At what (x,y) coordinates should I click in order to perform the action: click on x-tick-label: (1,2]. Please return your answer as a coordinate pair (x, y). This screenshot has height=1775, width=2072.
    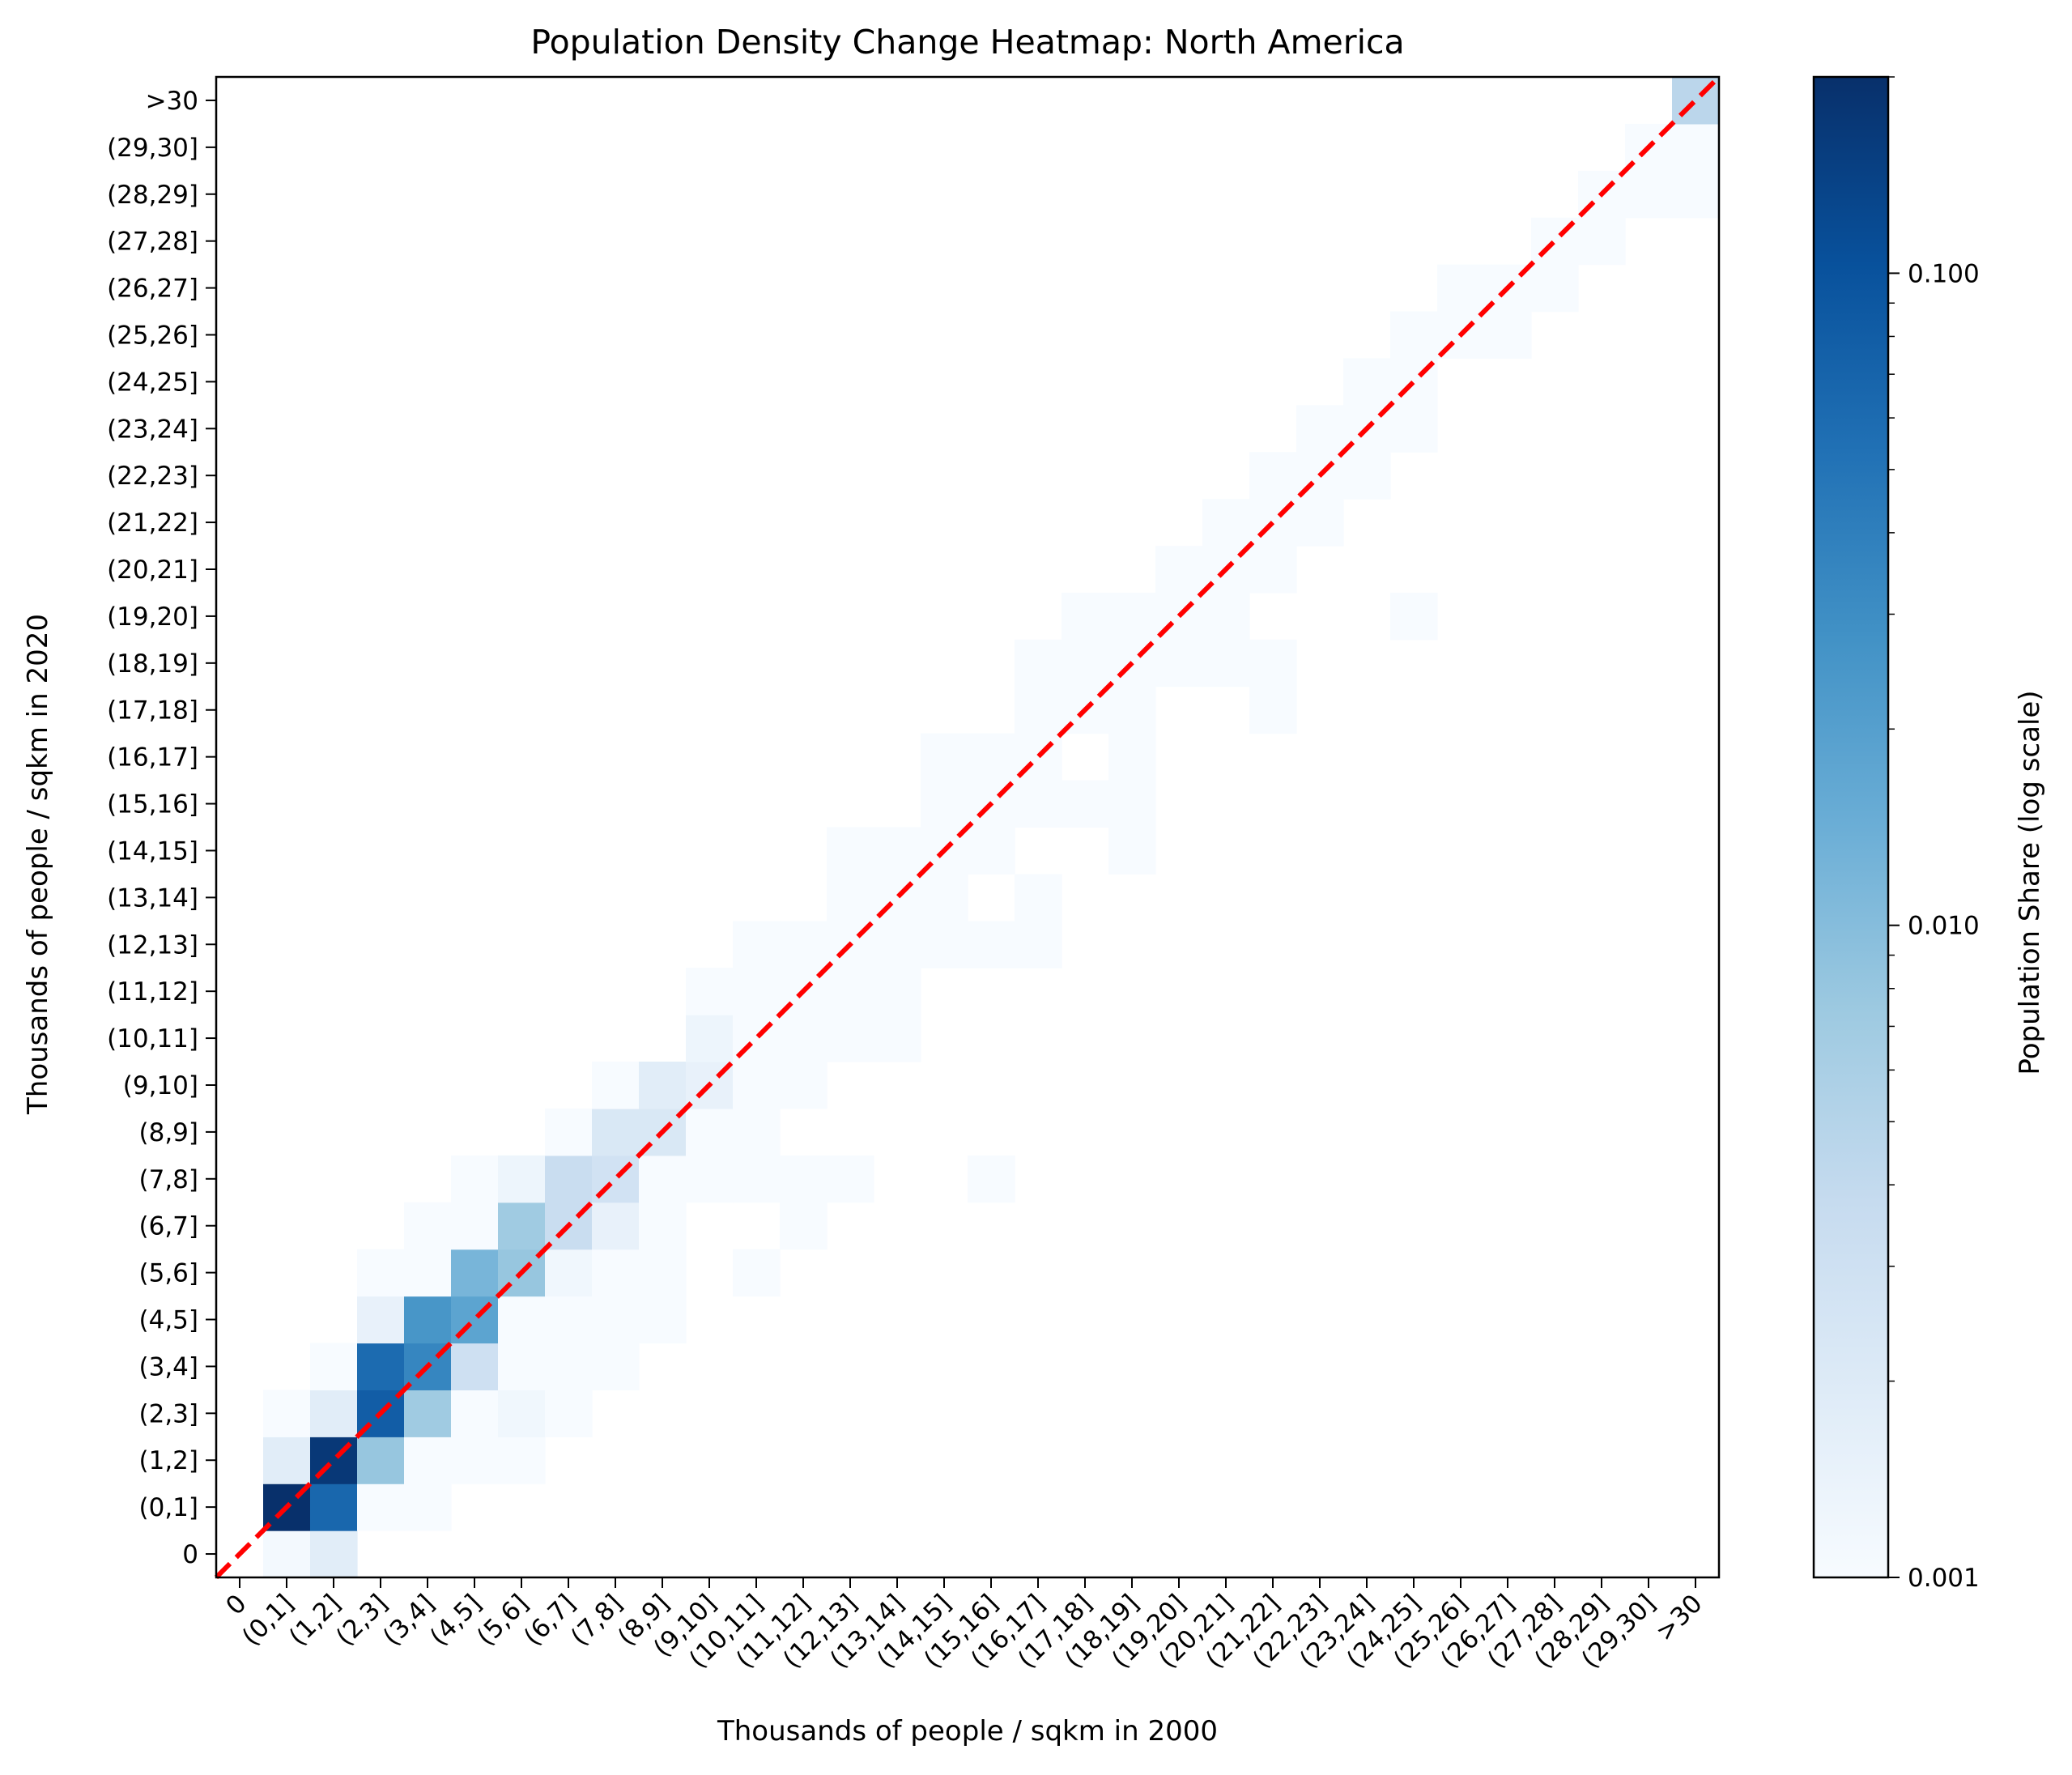
    Looking at the image, I should click on (314, 1620).